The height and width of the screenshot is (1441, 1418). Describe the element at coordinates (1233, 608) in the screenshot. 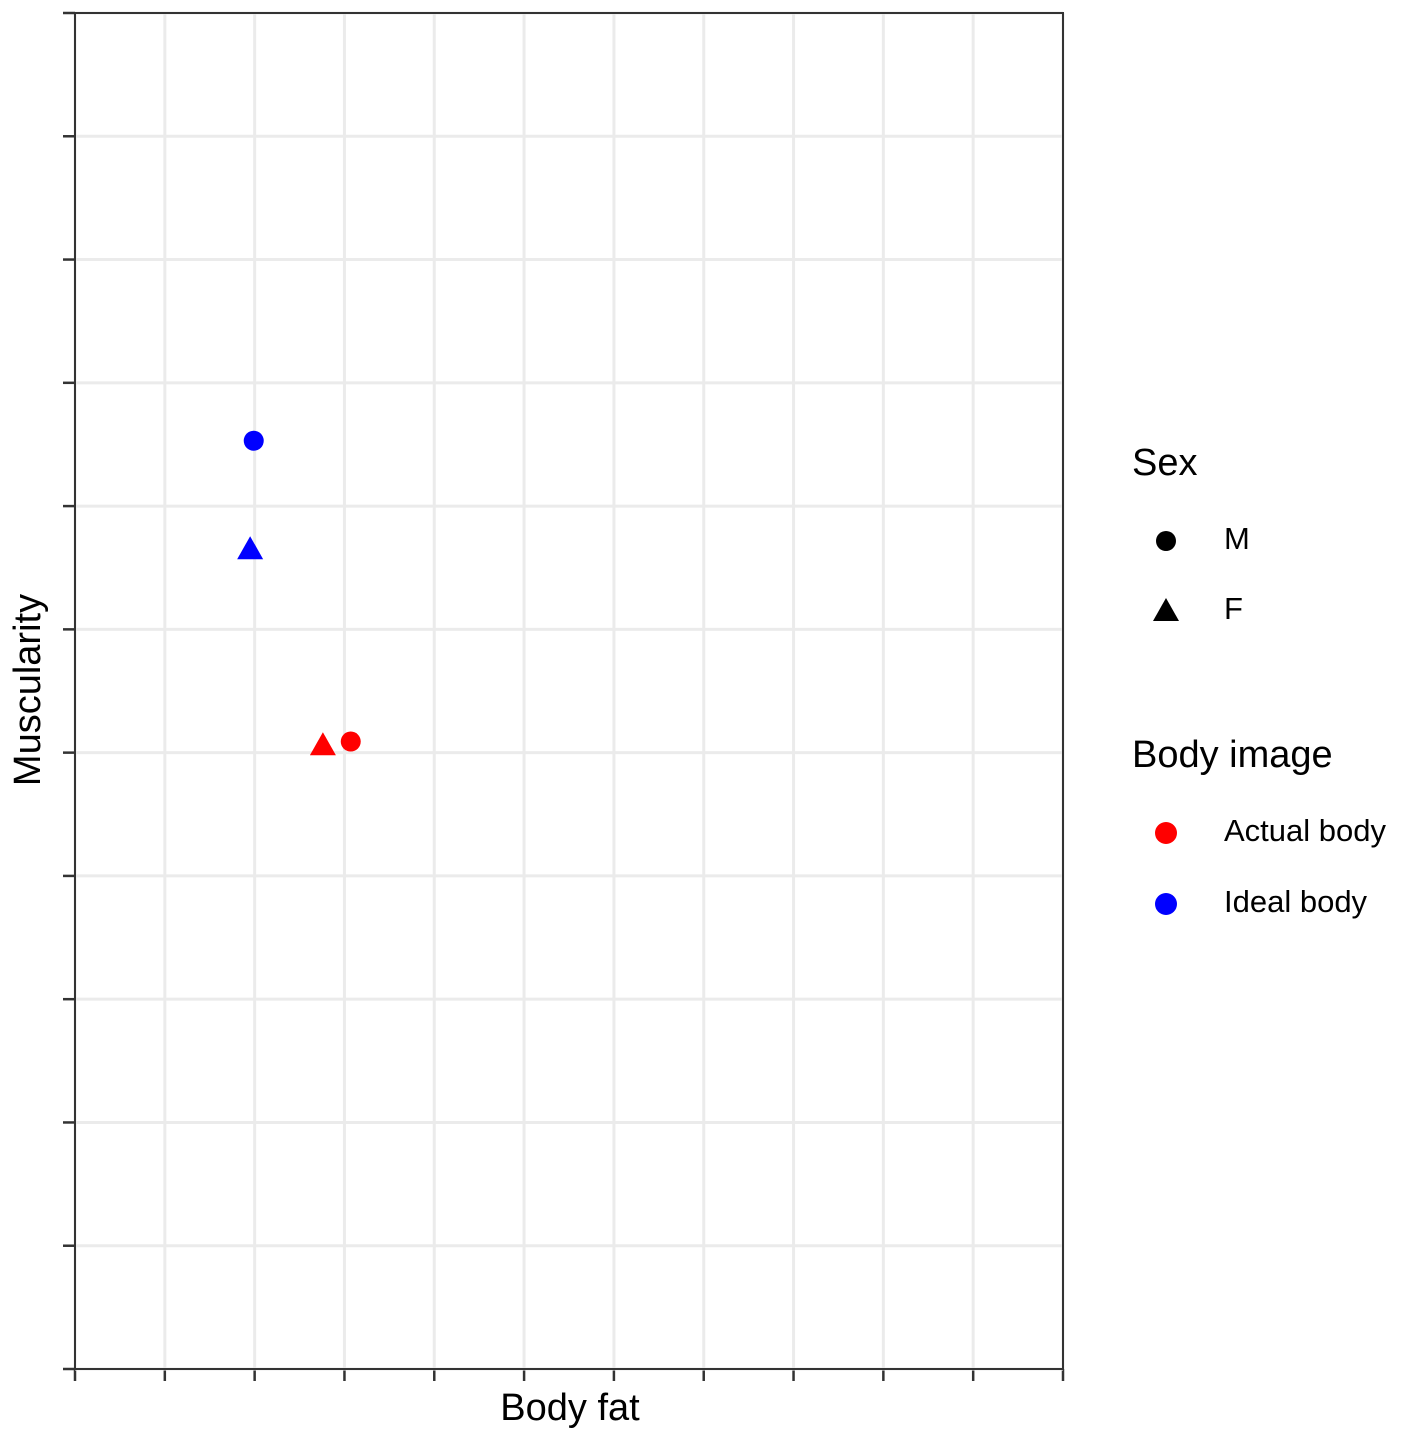

I see `legend-label: F` at that location.